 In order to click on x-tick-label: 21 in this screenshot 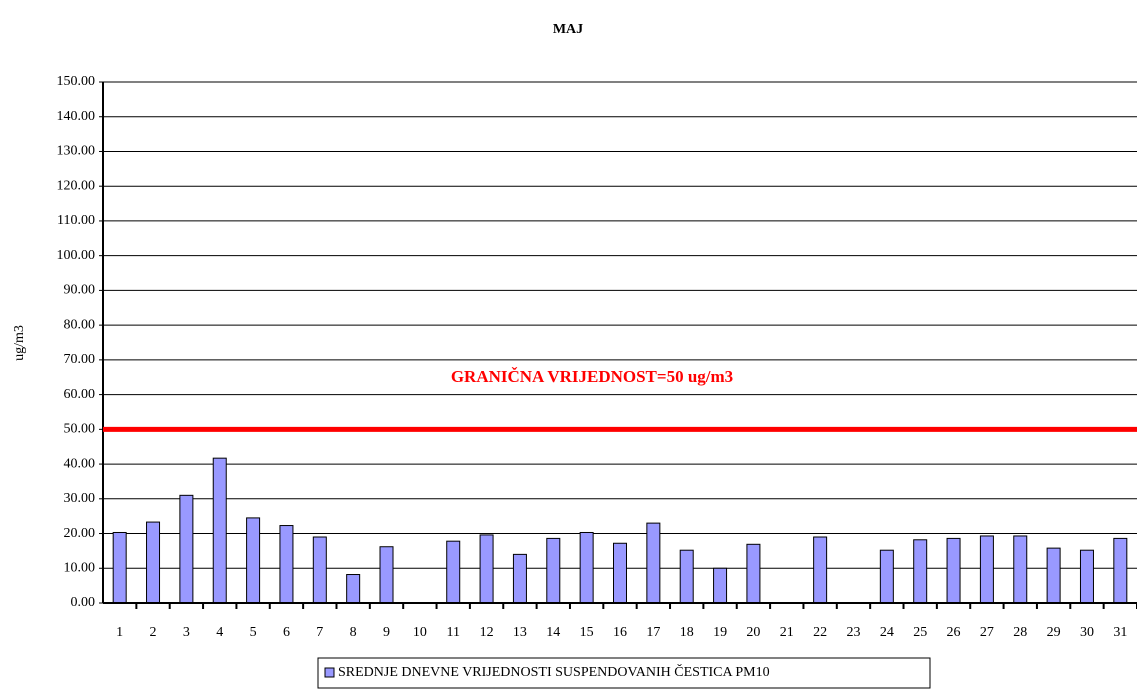, I will do `click(787, 632)`.